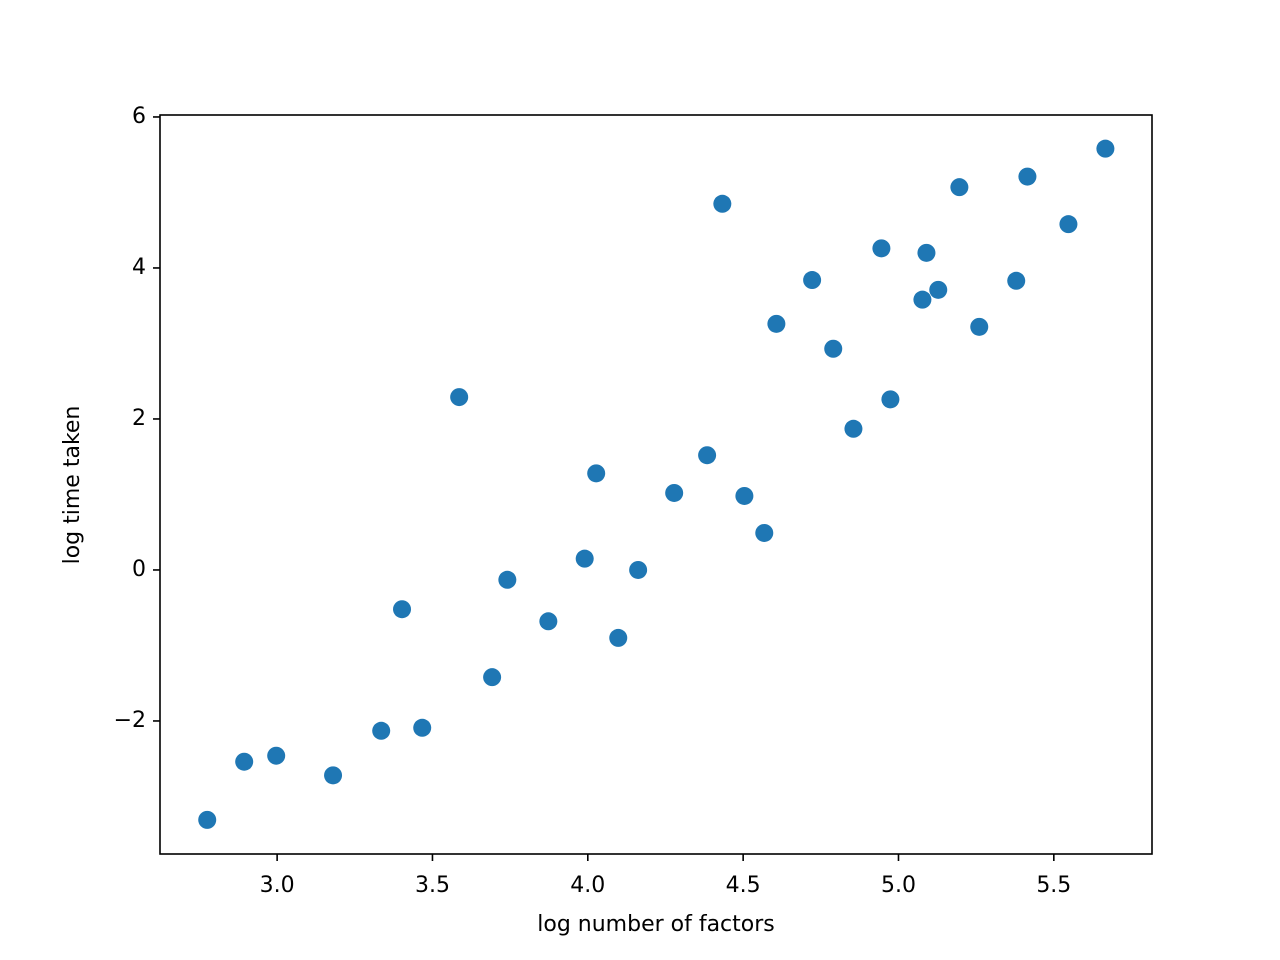  Describe the element at coordinates (656, 924) in the screenshot. I see `x-axis-label: log number of factors` at that location.